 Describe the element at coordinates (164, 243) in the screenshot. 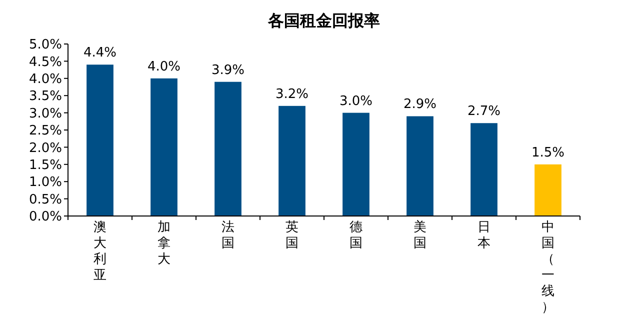

I see `x-tick-label: 加拿大` at that location.